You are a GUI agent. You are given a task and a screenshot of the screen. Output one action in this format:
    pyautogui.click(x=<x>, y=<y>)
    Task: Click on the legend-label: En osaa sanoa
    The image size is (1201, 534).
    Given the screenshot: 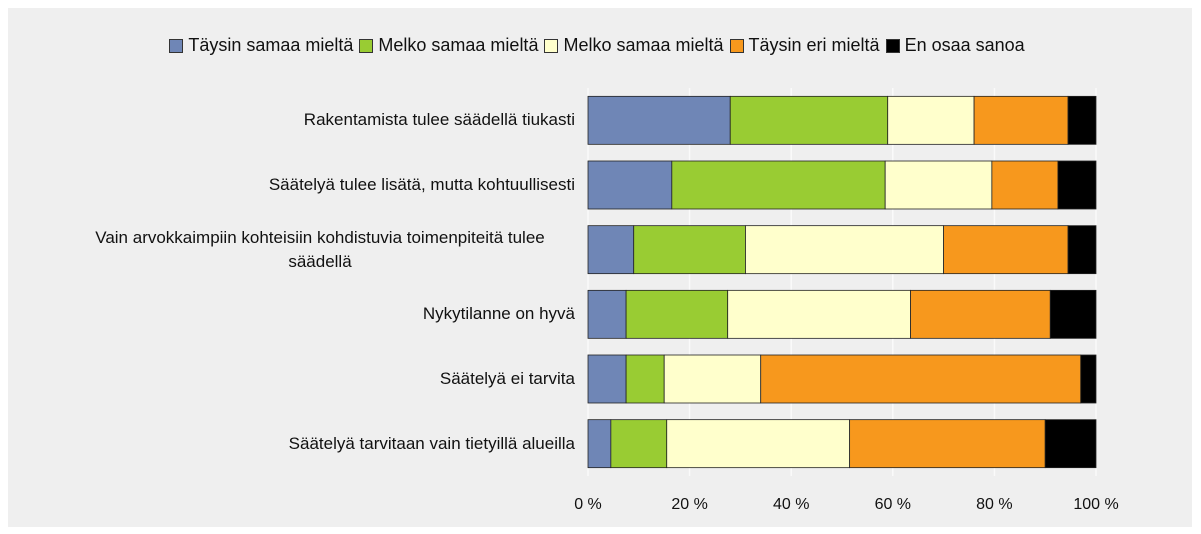 What is the action you would take?
    pyautogui.click(x=964, y=45)
    